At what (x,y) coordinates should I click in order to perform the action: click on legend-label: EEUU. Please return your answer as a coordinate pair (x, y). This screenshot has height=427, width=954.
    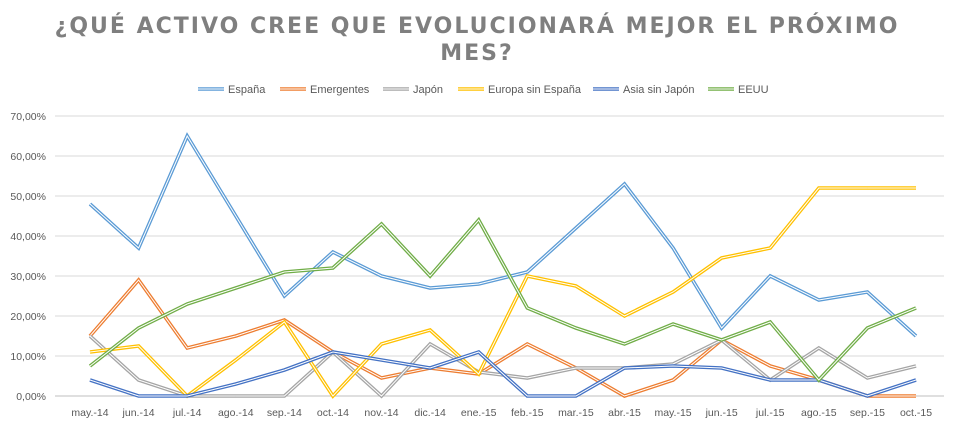
    Looking at the image, I should click on (753, 90).